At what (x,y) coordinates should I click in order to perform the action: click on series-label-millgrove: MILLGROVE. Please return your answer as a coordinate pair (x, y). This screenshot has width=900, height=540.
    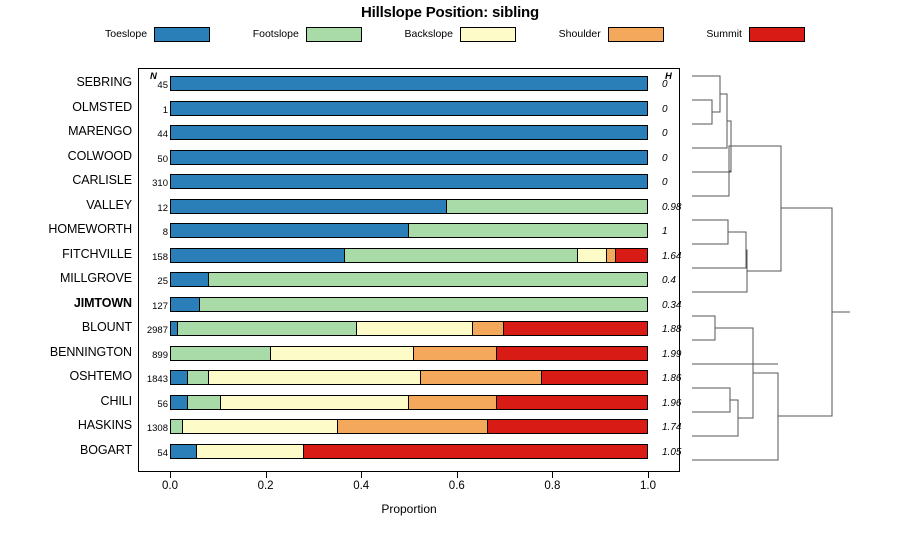
    Looking at the image, I should click on (95, 278).